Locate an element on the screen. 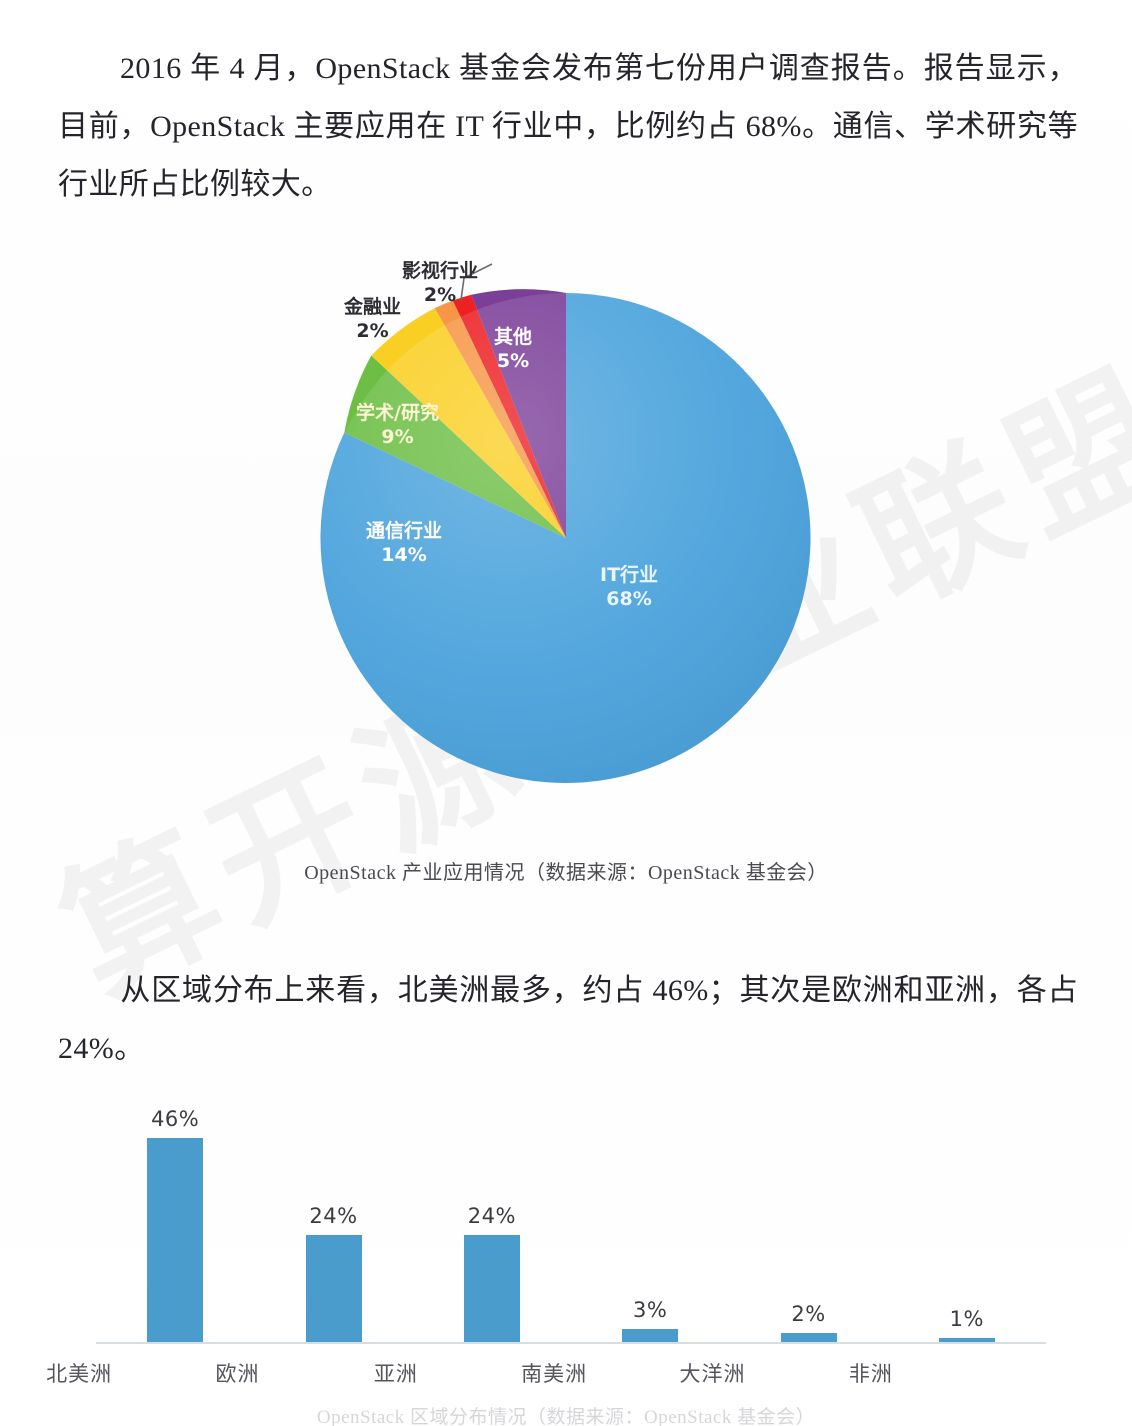 The width and height of the screenshot is (1132, 1426). pie-label-other: 其他 5% is located at coordinates (513, 350).